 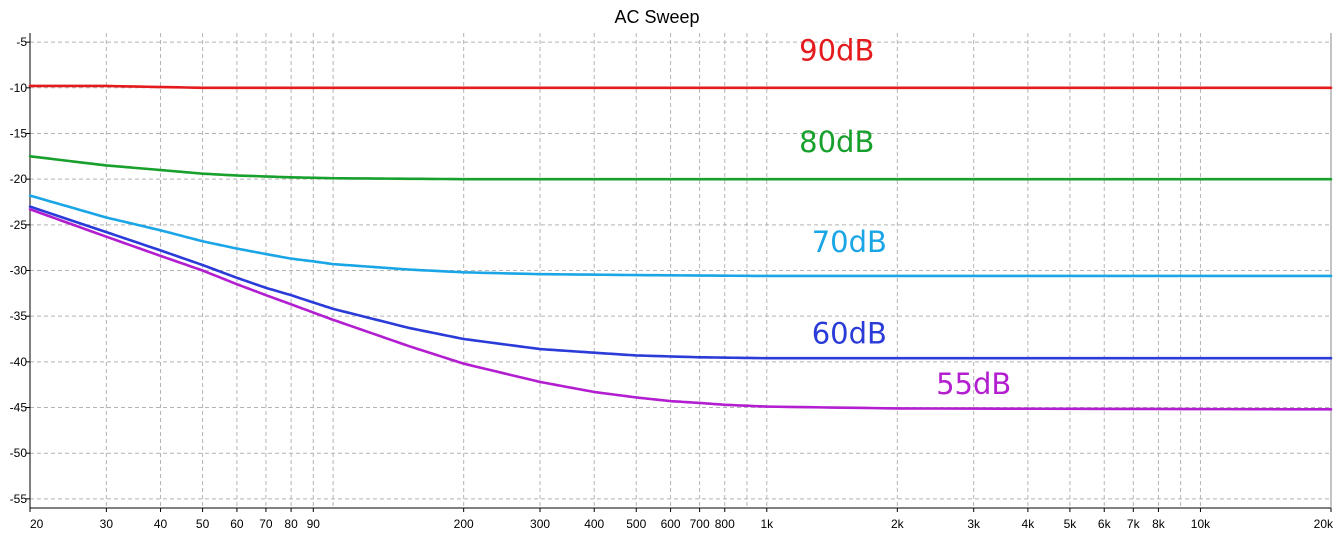 I want to click on series-label-70dB: 70dB, so click(x=849, y=242).